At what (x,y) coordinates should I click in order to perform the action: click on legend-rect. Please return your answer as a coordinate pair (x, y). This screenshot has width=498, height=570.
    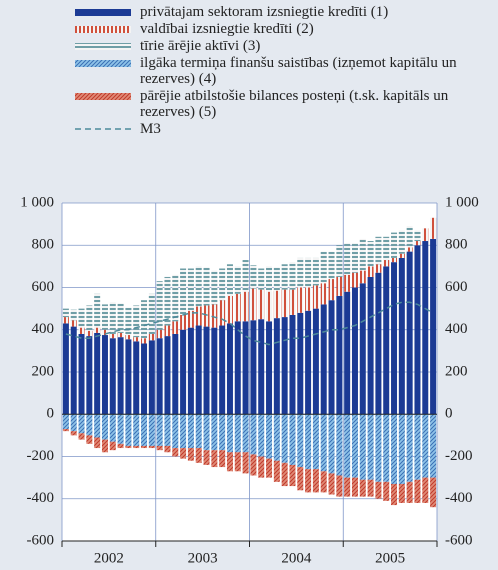
    Looking at the image, I should click on (103, 12).